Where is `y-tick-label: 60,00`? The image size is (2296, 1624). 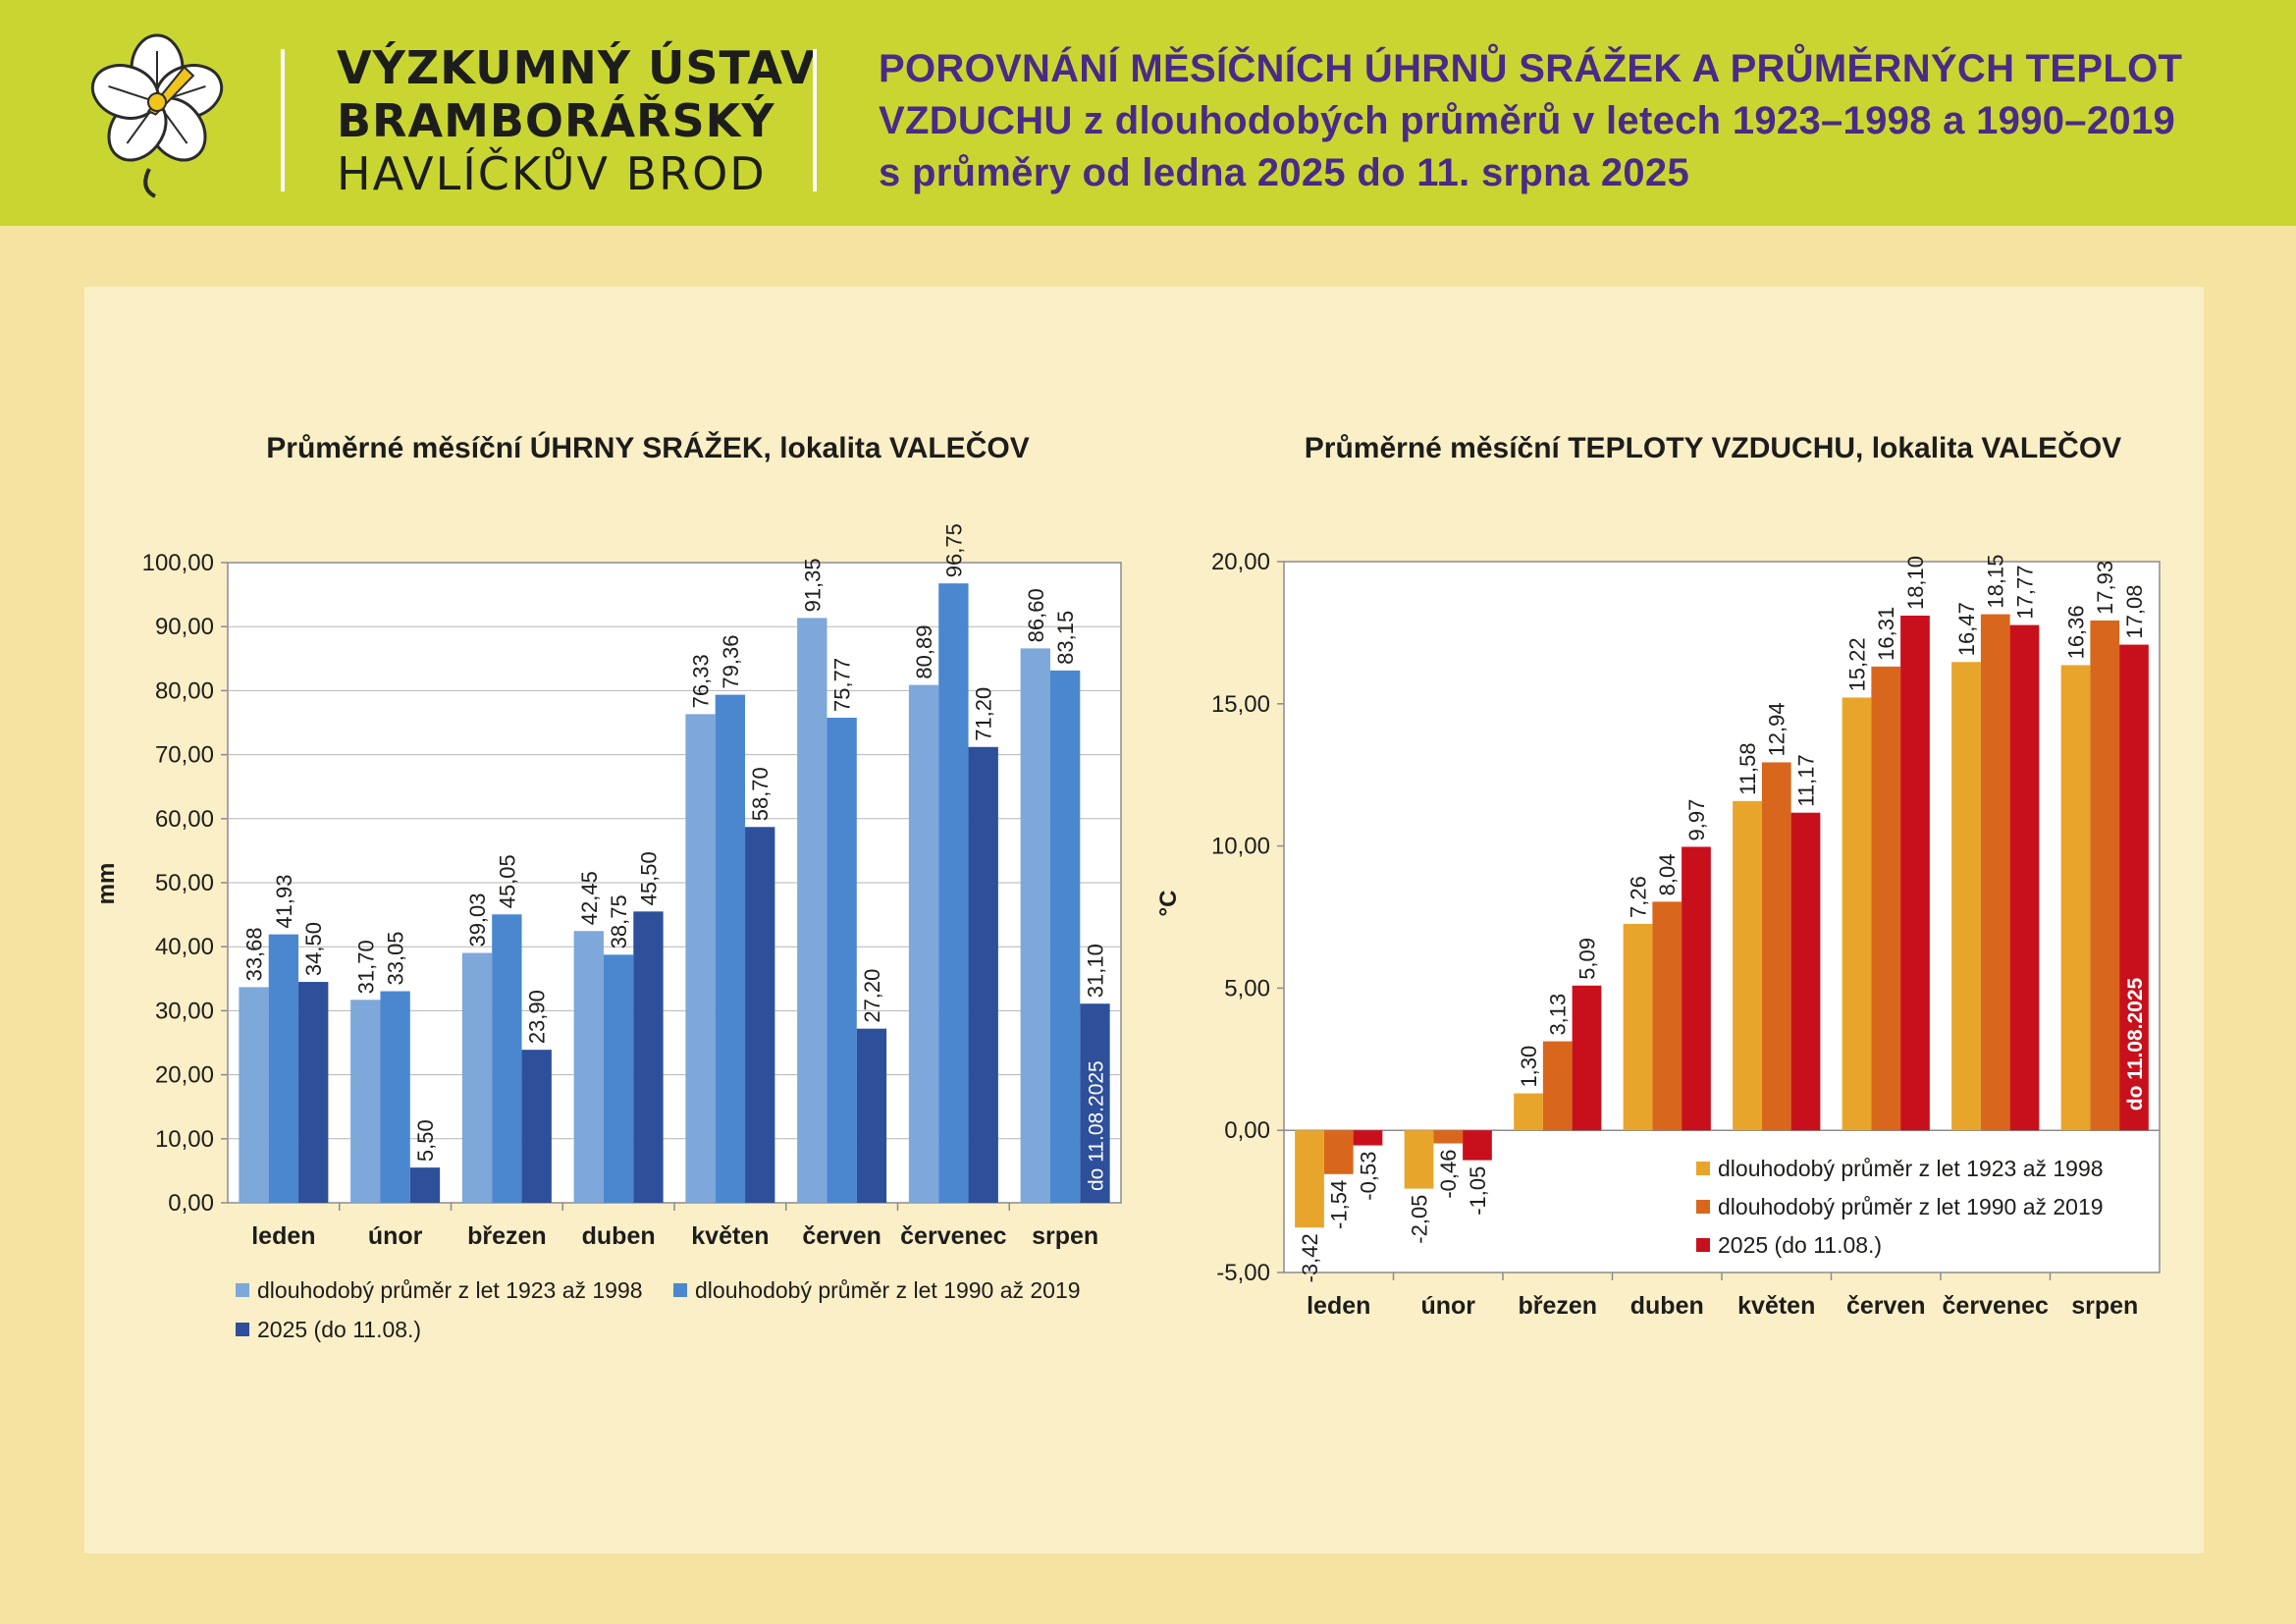
y-tick-label: 60,00 is located at coordinates (184, 819).